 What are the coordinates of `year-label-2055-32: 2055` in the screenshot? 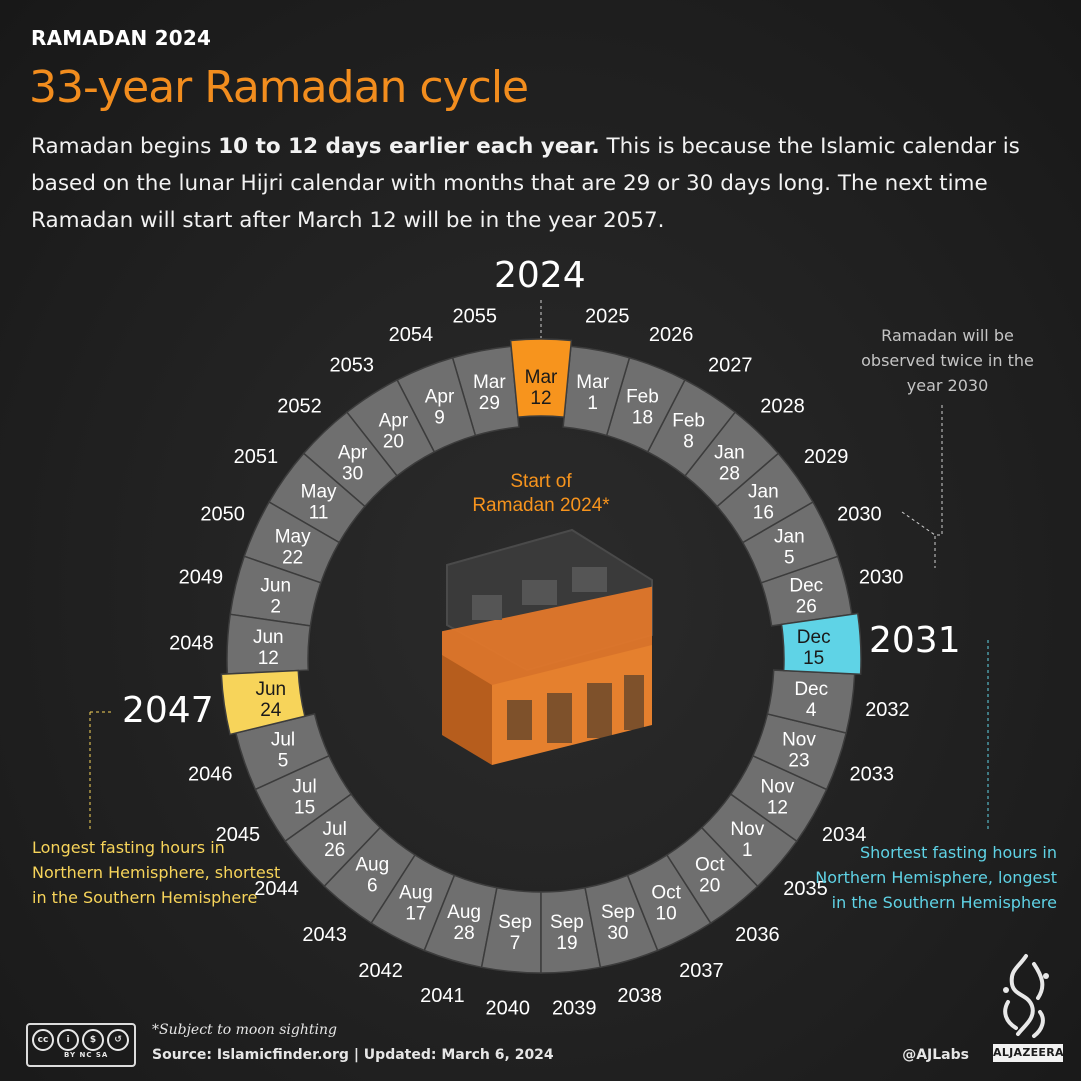 It's located at (475, 316).